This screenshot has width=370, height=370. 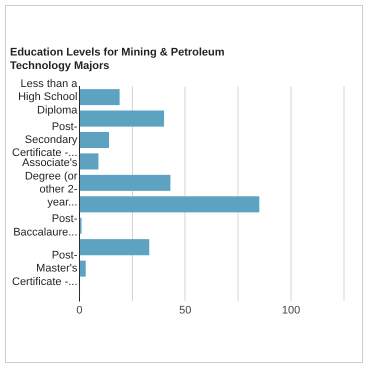 What do you see at coordinates (185, 310) in the screenshot?
I see `x-tick-label: 50` at bounding box center [185, 310].